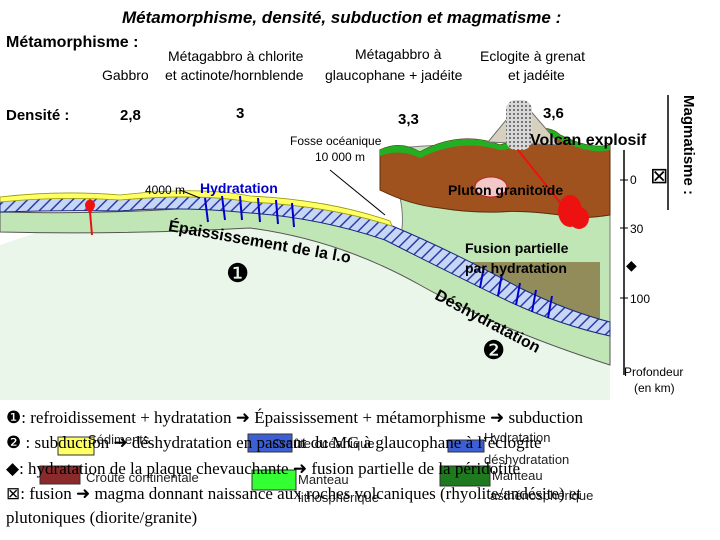 This screenshot has height=540, width=720. Describe the element at coordinates (238, 273) in the screenshot. I see `marker-1: ❶` at that location.